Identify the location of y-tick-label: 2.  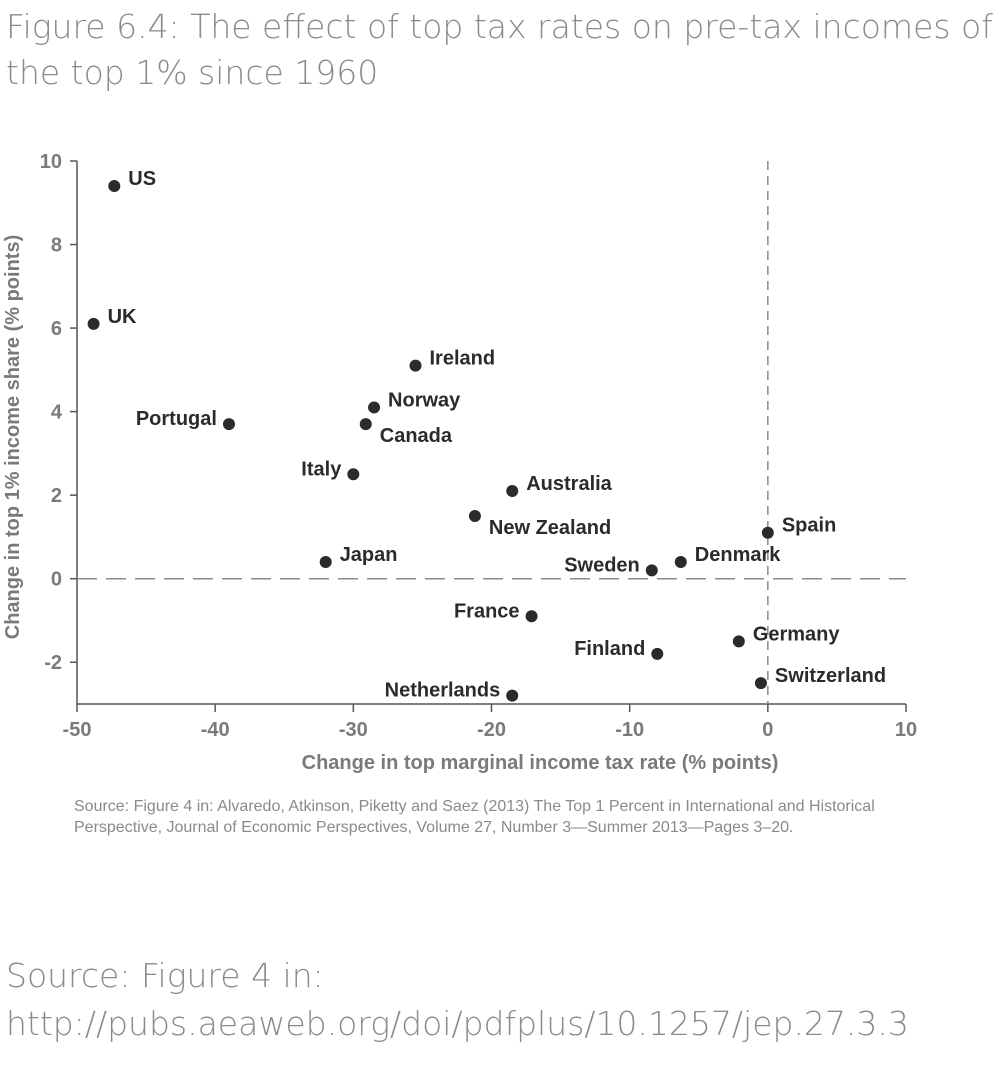
(56, 496).